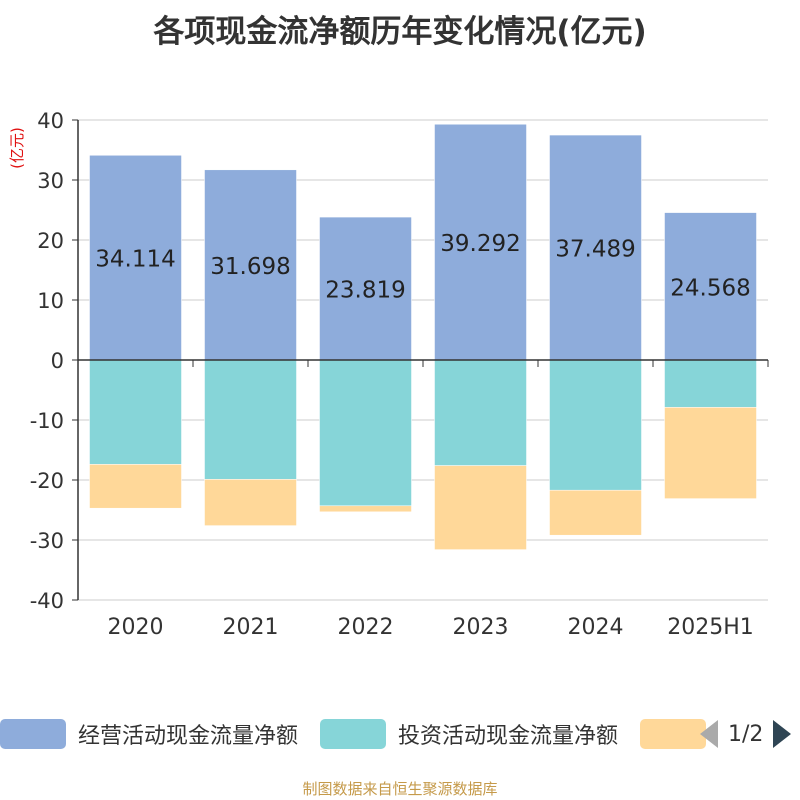 The width and height of the screenshot is (800, 800). I want to click on y-tick-label: 20, so click(50, 241).